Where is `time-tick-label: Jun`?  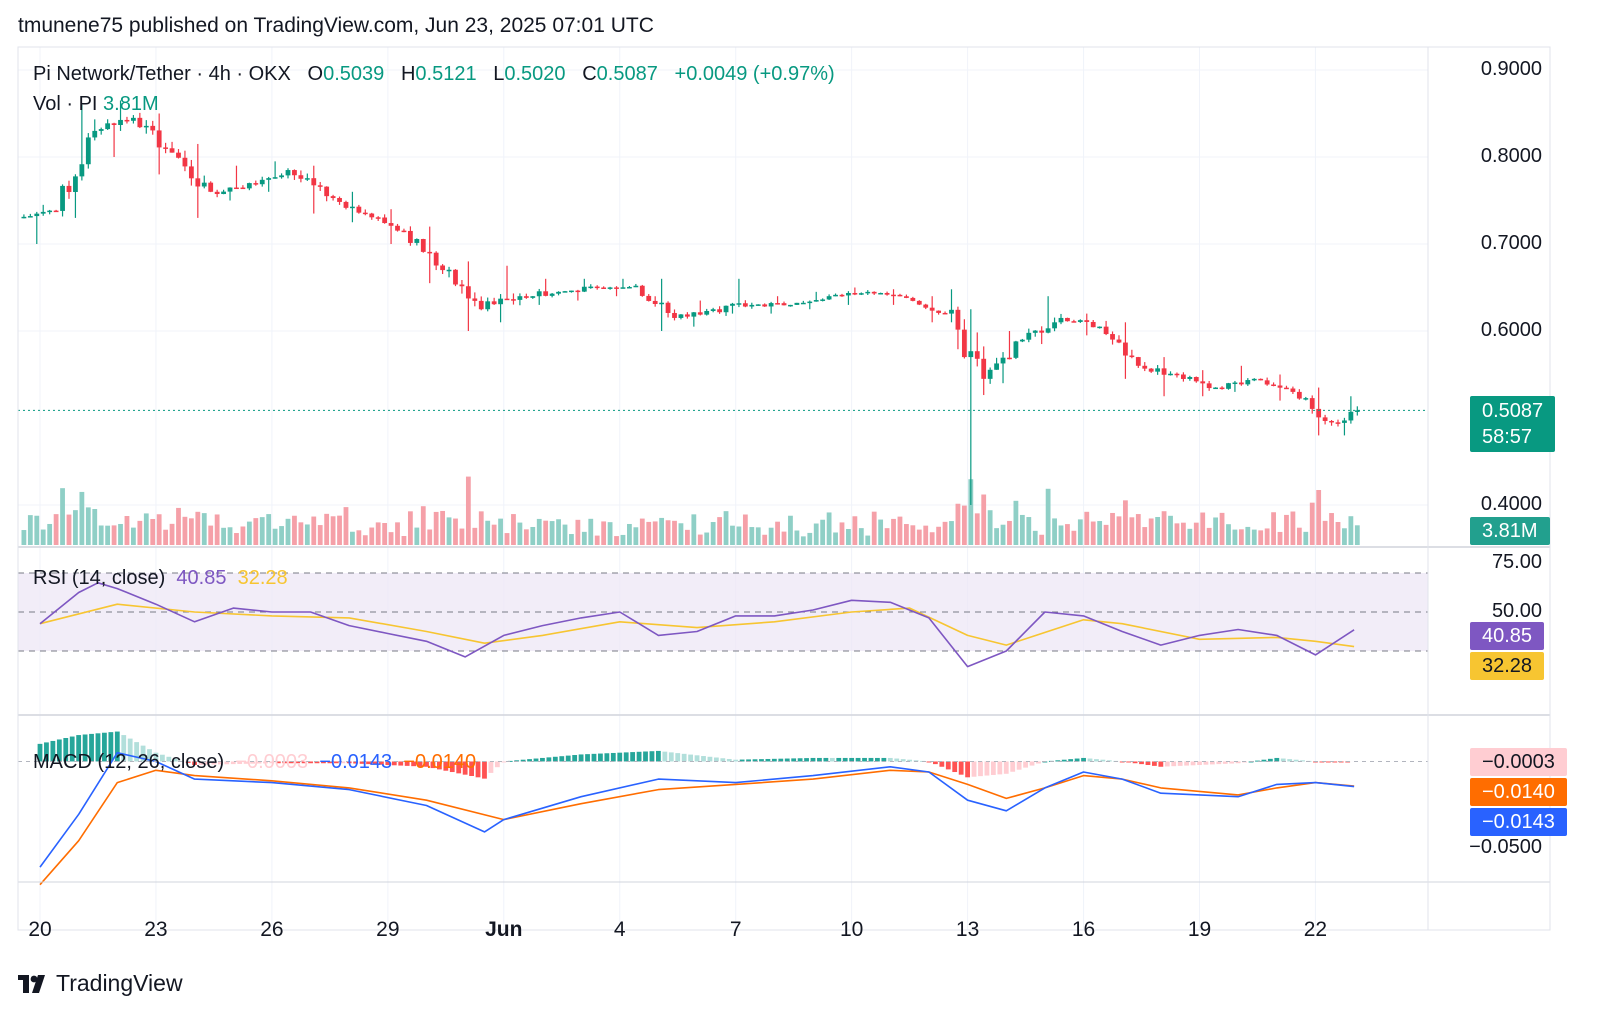
time-tick-label: Jun is located at coordinates (504, 929).